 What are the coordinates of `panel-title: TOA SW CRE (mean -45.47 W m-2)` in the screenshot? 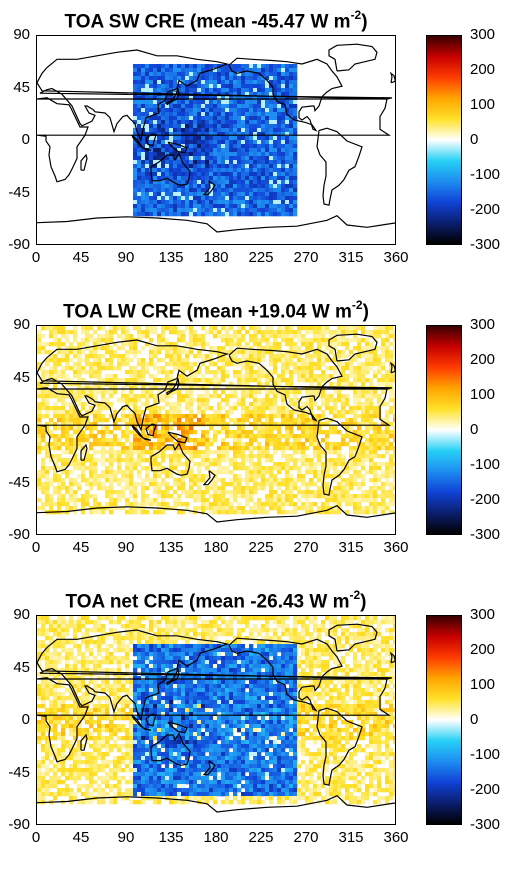 It's located at (216, 19).